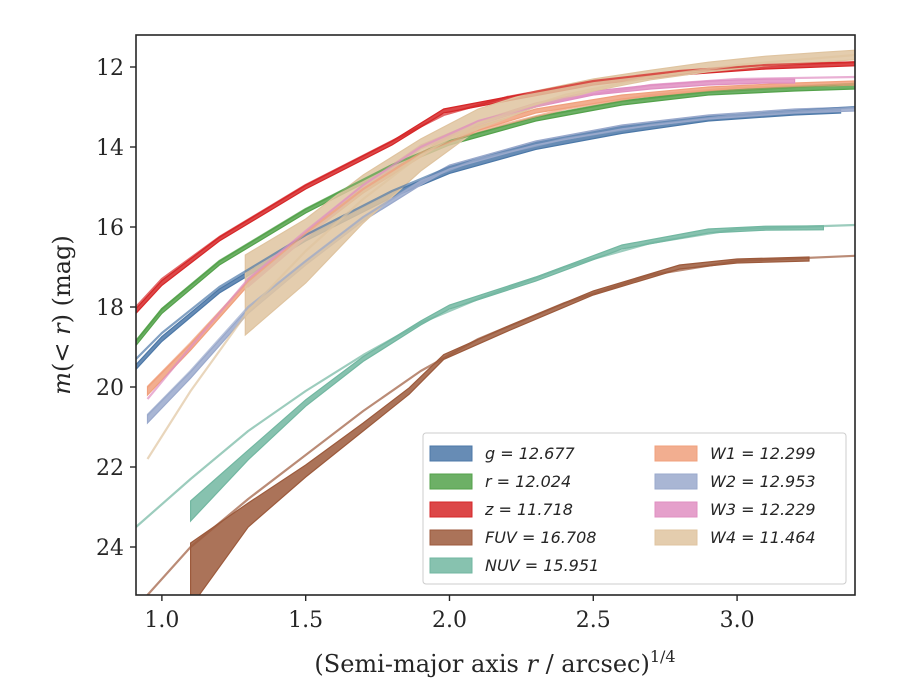 This screenshot has width=900, height=700. What do you see at coordinates (62, 315) in the screenshot?
I see `y-axis-label: m(< r) (mag)` at bounding box center [62, 315].